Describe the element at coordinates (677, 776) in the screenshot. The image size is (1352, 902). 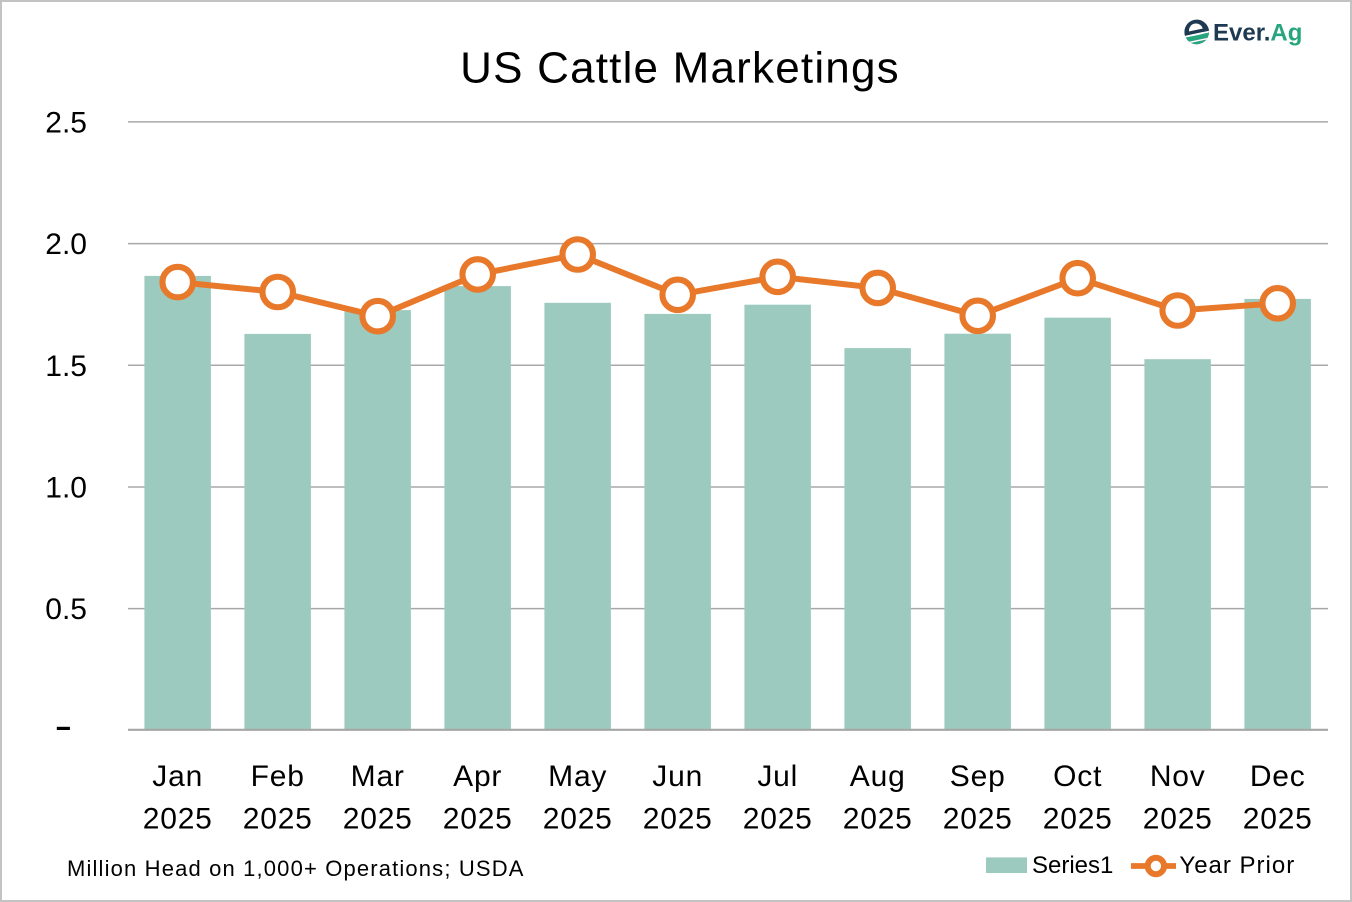
I see `svg-text: Jun` at that location.